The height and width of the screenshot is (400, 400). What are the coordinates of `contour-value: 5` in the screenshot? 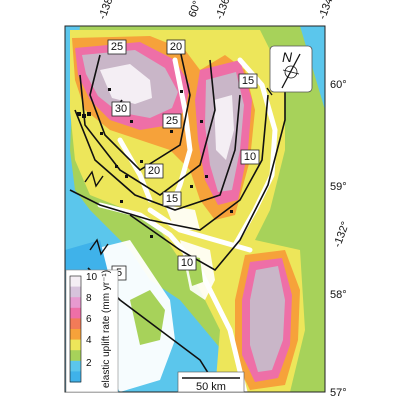 It's located at (119, 273).